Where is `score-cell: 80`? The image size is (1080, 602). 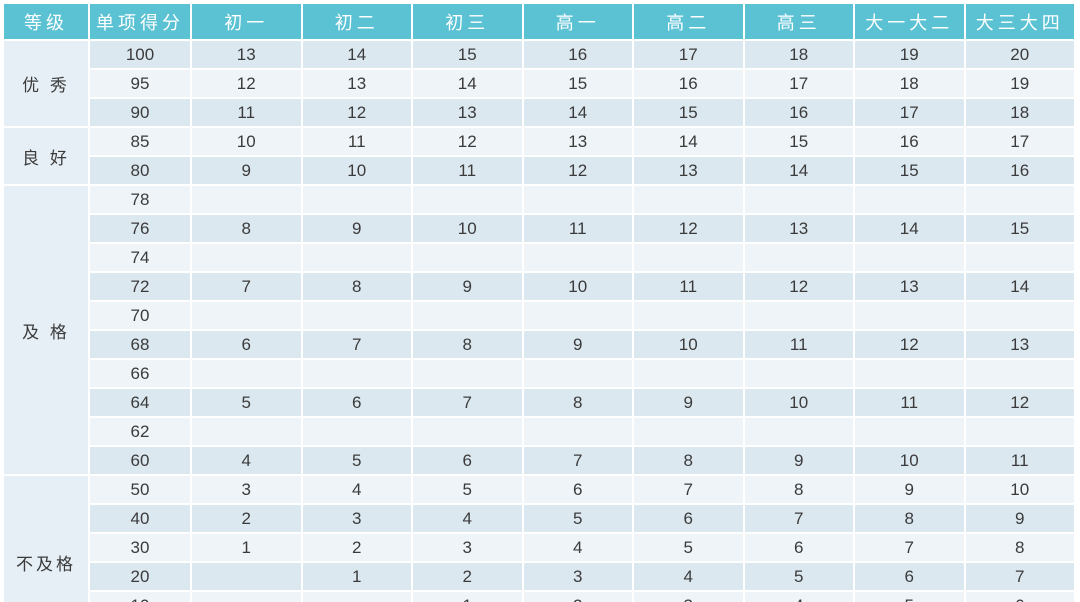 score-cell: 80 is located at coordinates (140, 170).